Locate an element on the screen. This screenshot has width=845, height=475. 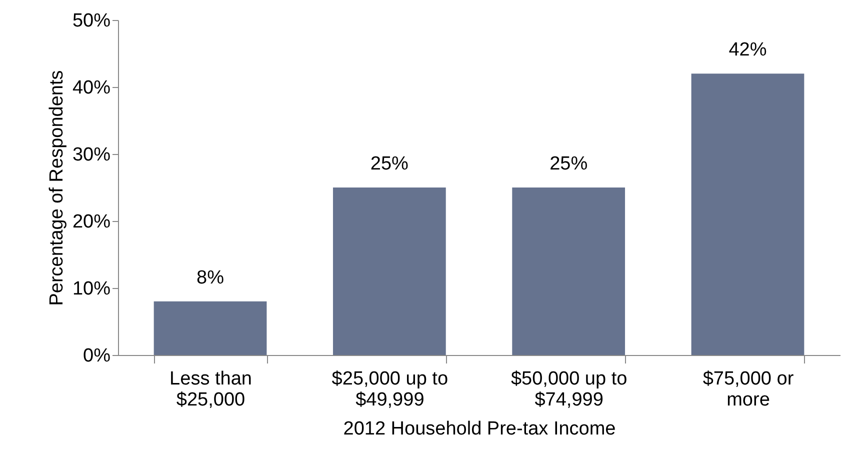
x-tick-label: $75,000 or more is located at coordinates (748, 389).